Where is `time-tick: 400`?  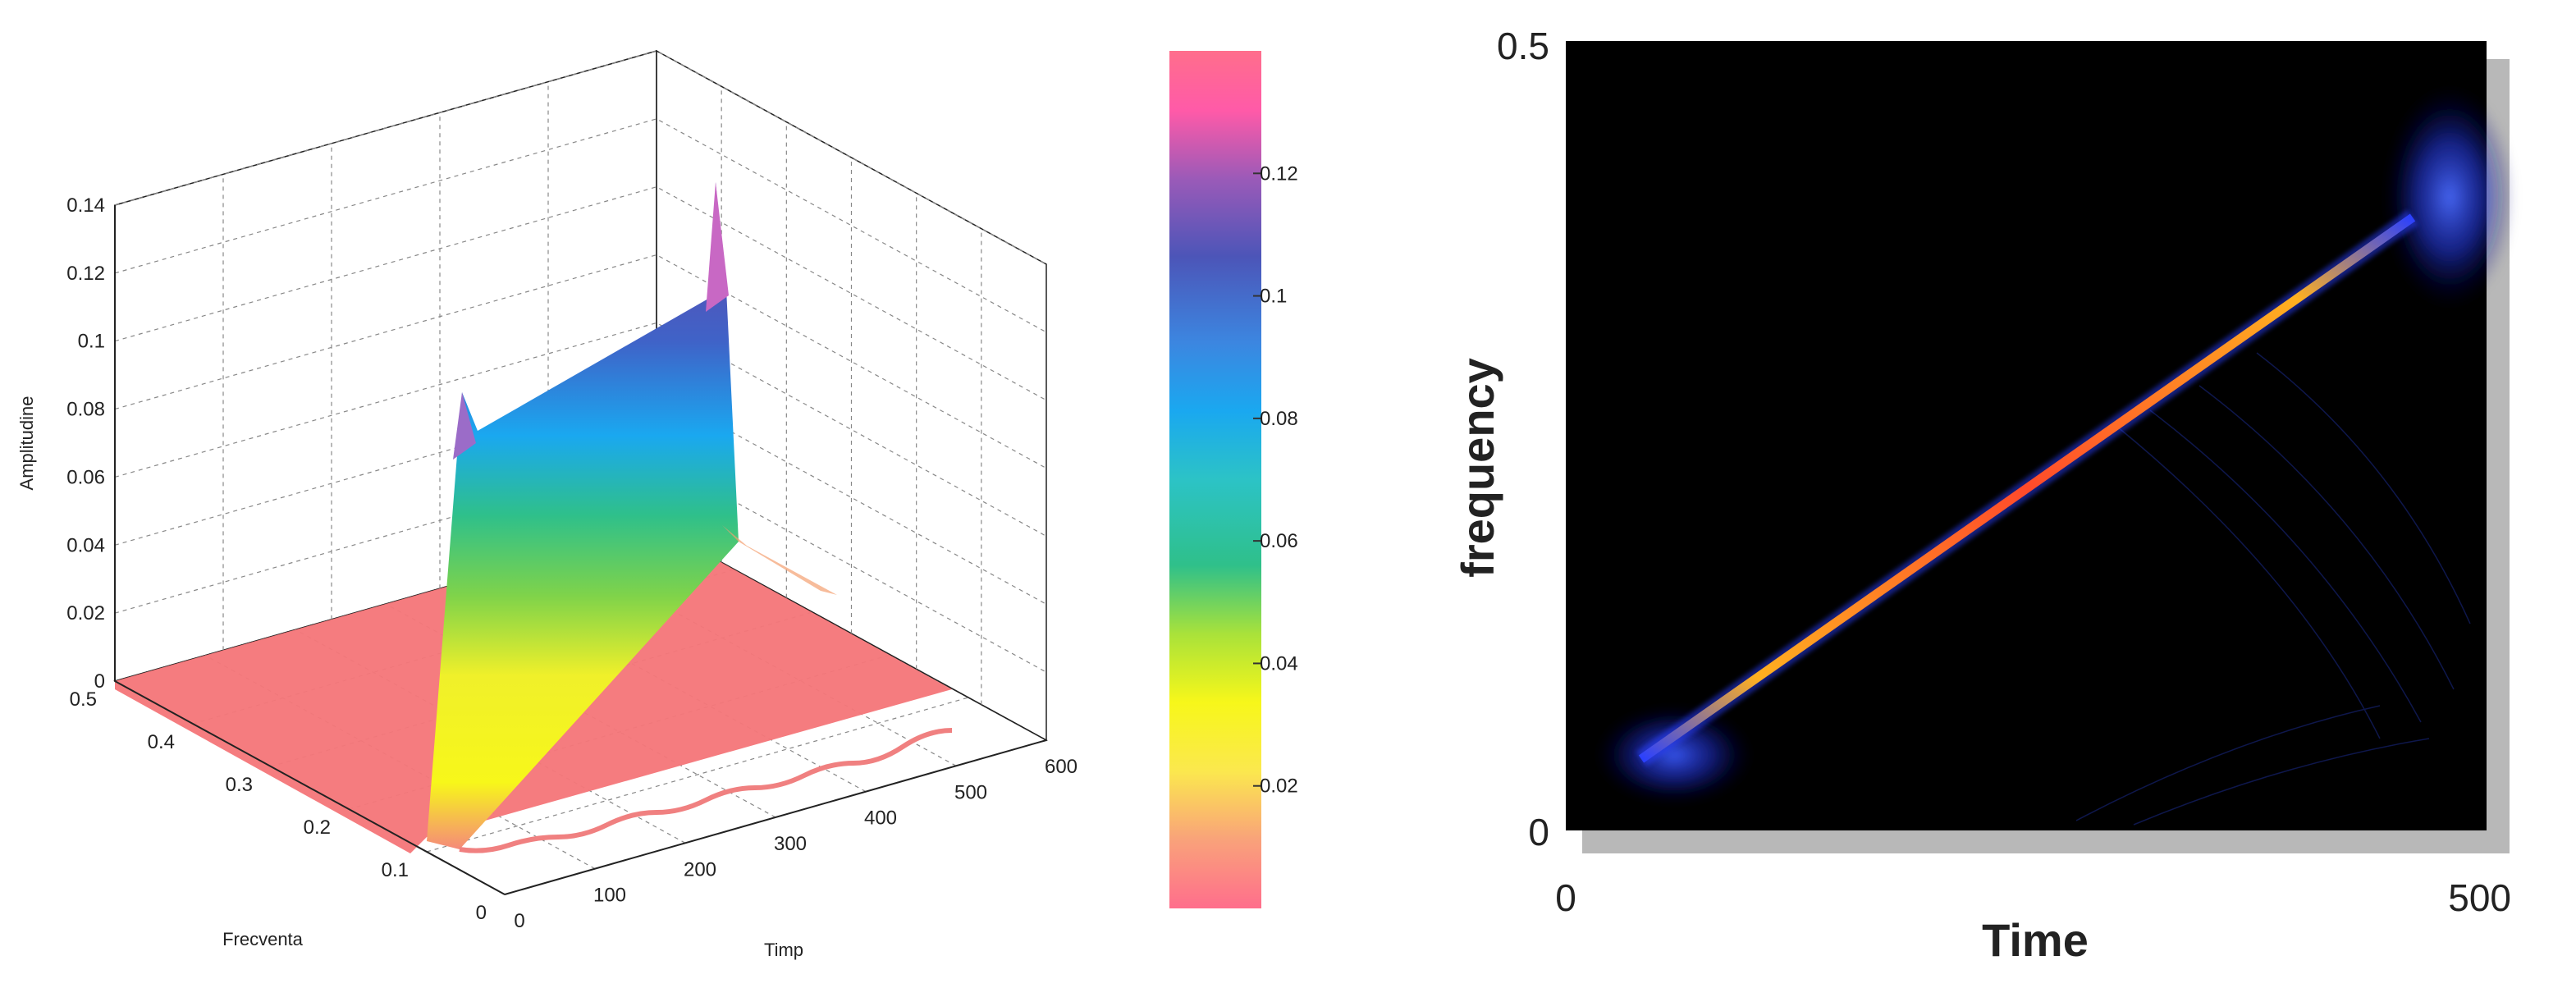 time-tick: 400 is located at coordinates (880, 819).